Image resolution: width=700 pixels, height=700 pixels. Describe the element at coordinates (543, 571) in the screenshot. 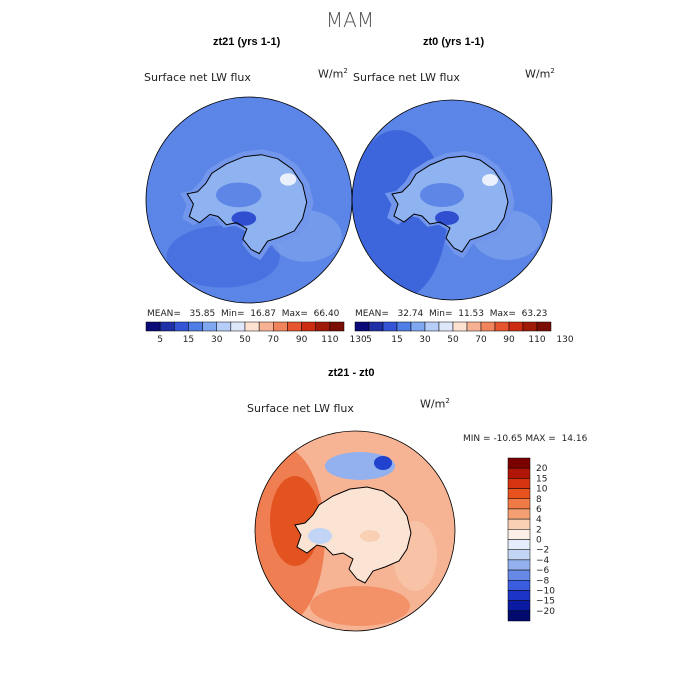

I see `panel3-colorbar-tick-label: −6` at that location.